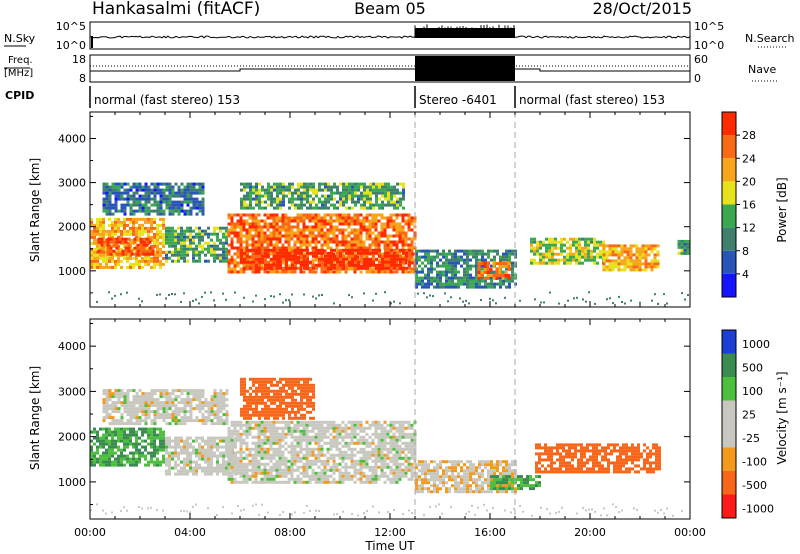 The height and width of the screenshot is (554, 800). Describe the element at coordinates (782, 209) in the screenshot. I see `power-colorbar-label: Power [dB]` at that location.